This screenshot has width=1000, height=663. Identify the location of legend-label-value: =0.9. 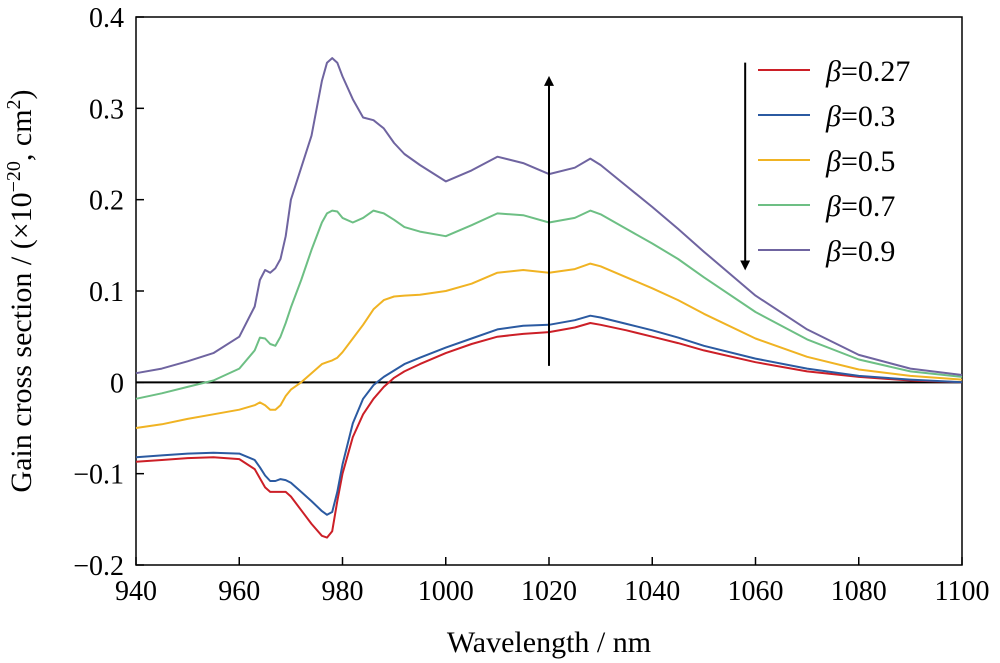
(868, 251).